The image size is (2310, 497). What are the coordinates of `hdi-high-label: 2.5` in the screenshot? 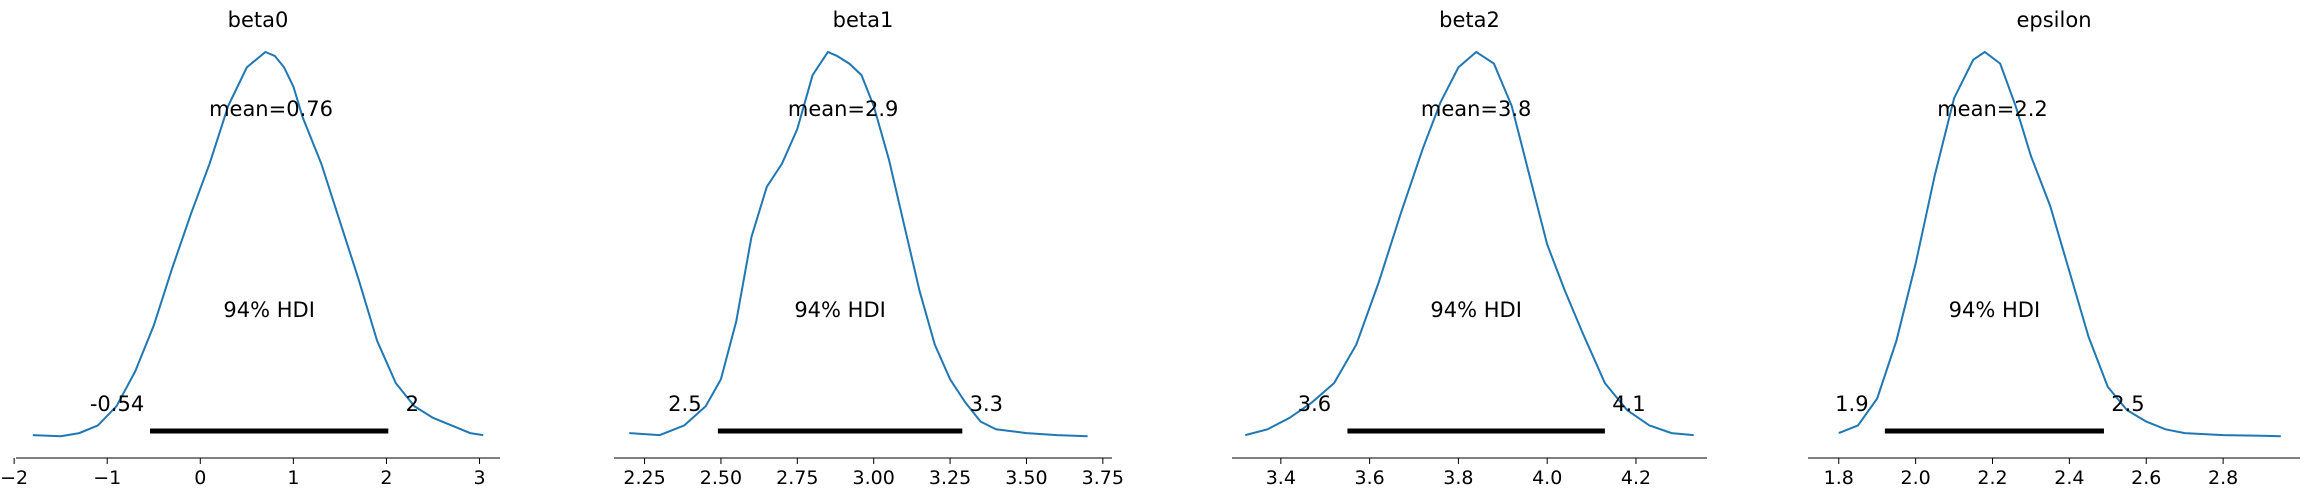 It's located at (2127, 404).